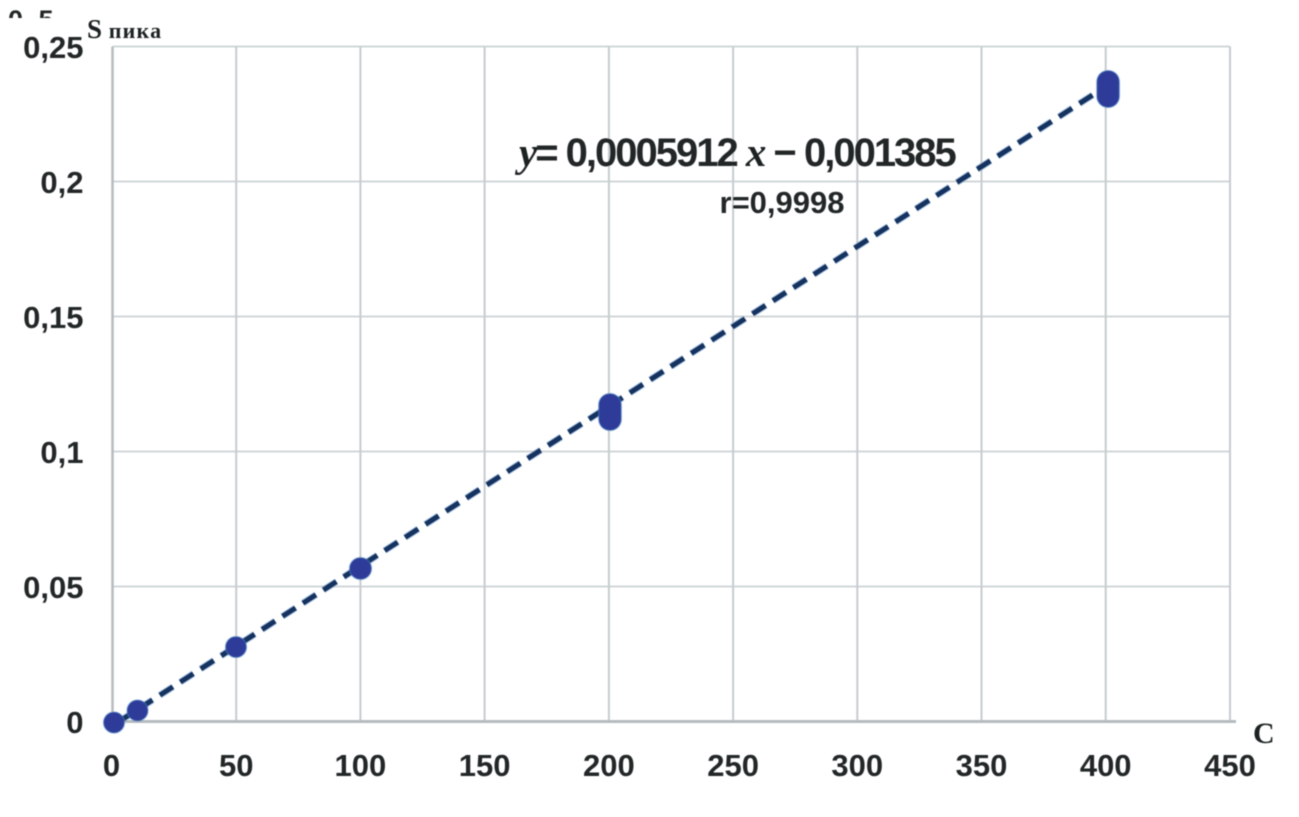 The height and width of the screenshot is (817, 1299). Describe the element at coordinates (609, 765) in the screenshot. I see `svg-text: 200` at that location.